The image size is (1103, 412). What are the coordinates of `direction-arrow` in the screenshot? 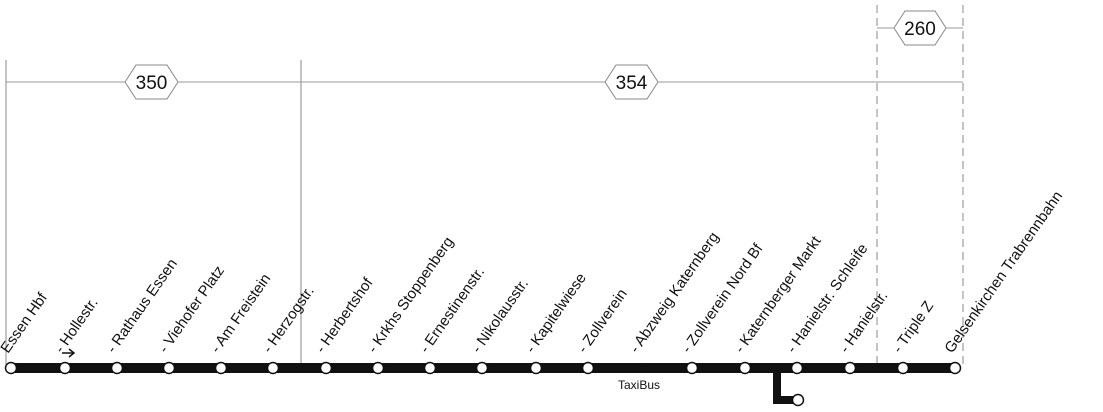 It's located at (69, 353).